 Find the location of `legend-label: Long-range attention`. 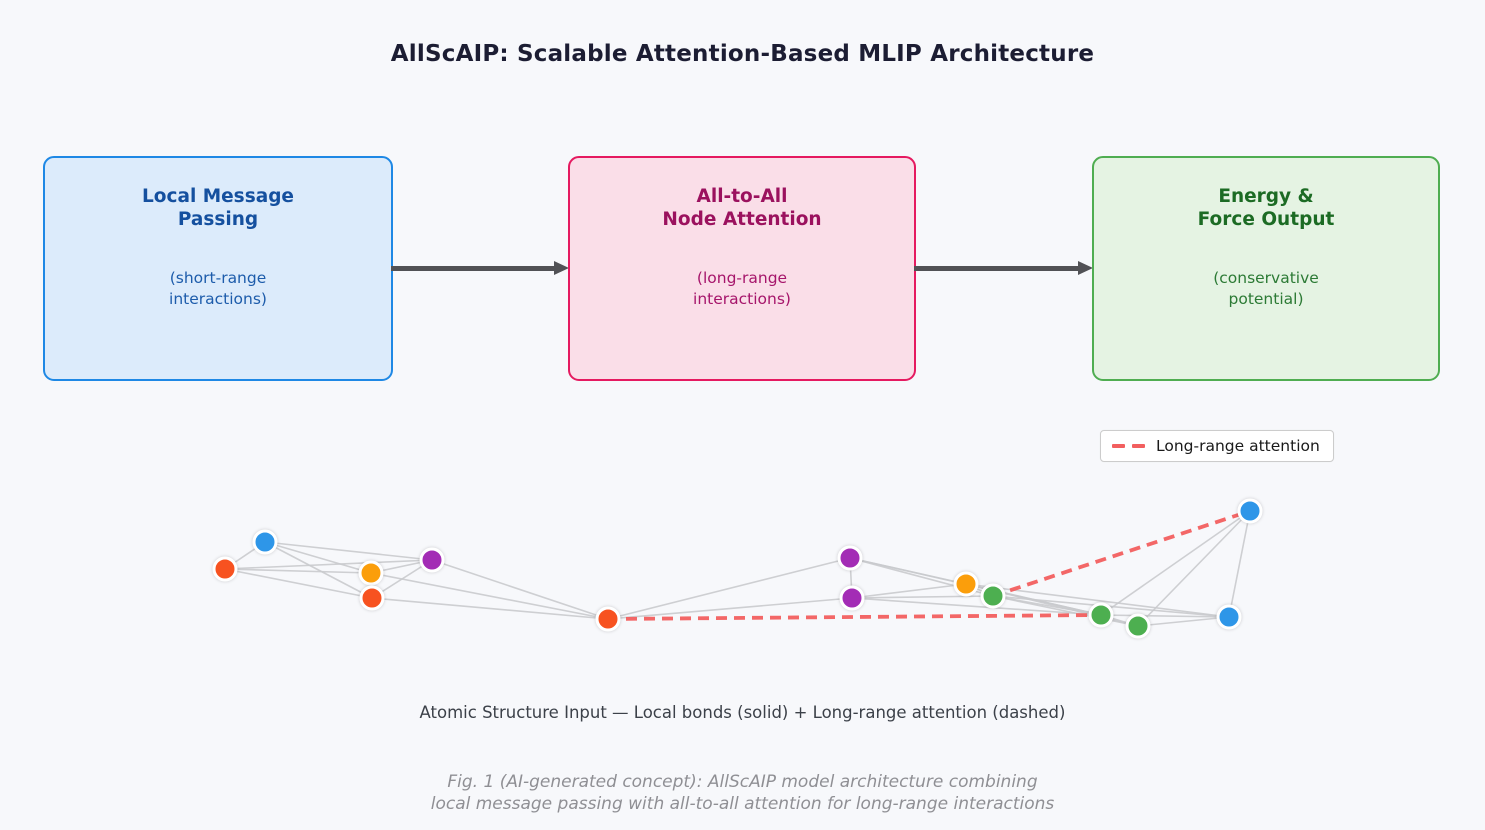

legend-label: Long-range attention is located at coordinates (1238, 446).